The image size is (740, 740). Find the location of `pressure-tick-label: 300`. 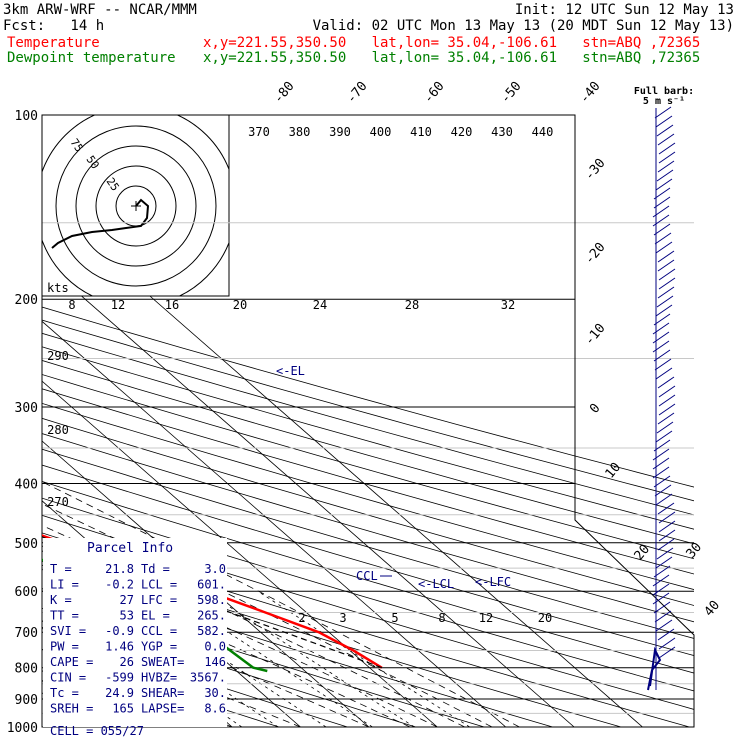

pressure-tick-label: 300 is located at coordinates (26, 408).